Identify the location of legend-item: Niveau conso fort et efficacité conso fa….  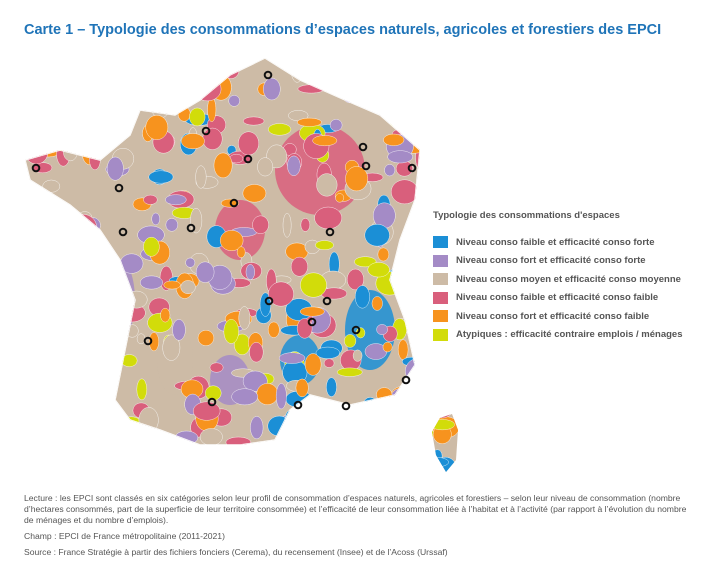
(558, 316).